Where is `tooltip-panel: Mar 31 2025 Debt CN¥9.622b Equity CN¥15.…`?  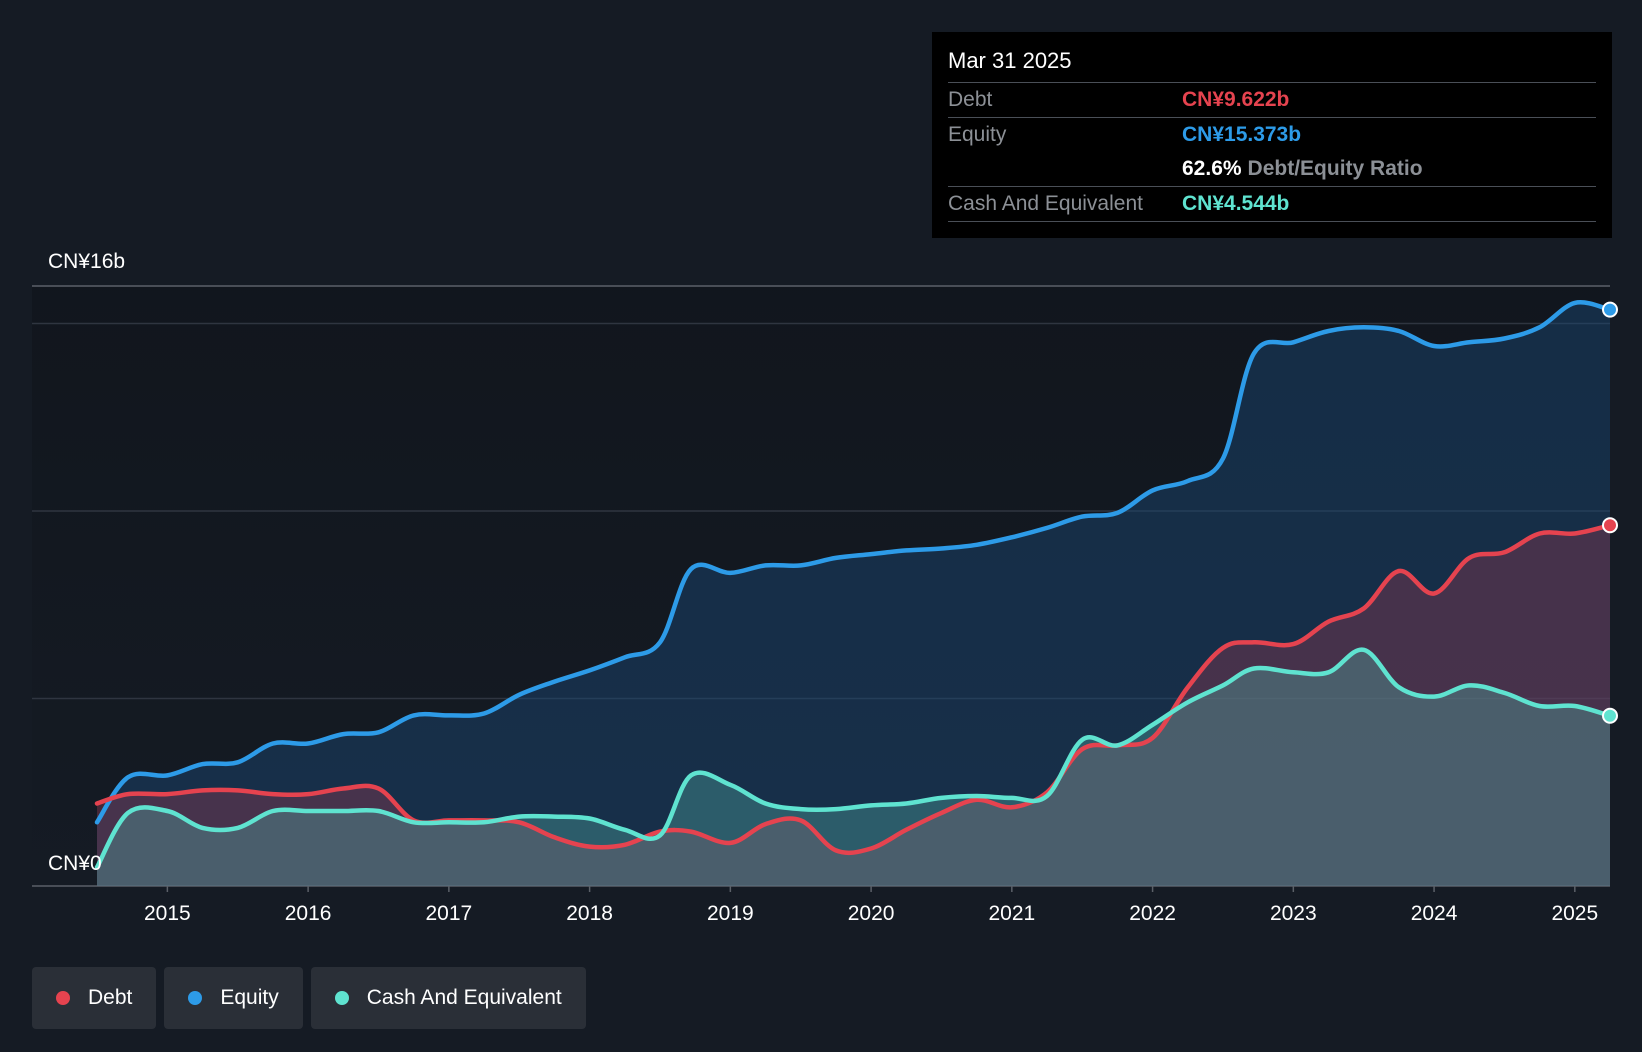 tooltip-panel: Mar 31 2025 Debt CN¥9.622b Equity CN¥15.… is located at coordinates (1272, 135).